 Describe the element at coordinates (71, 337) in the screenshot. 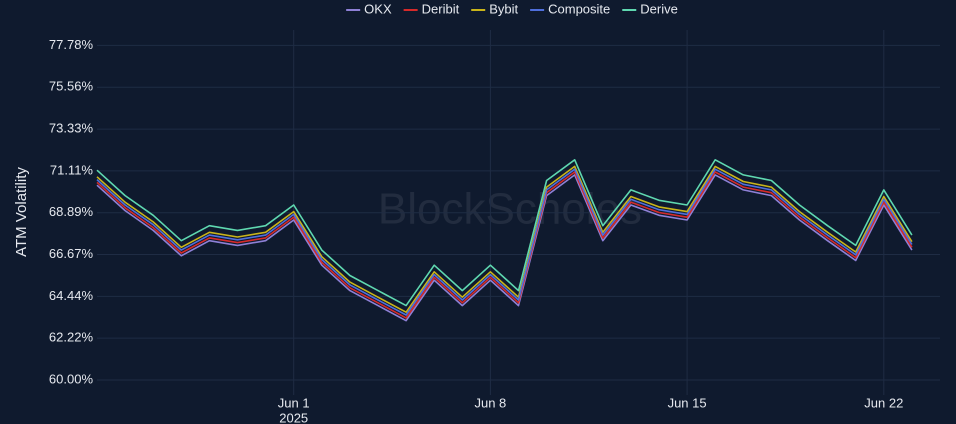

I see `y-tick-label: 62.22%` at that location.